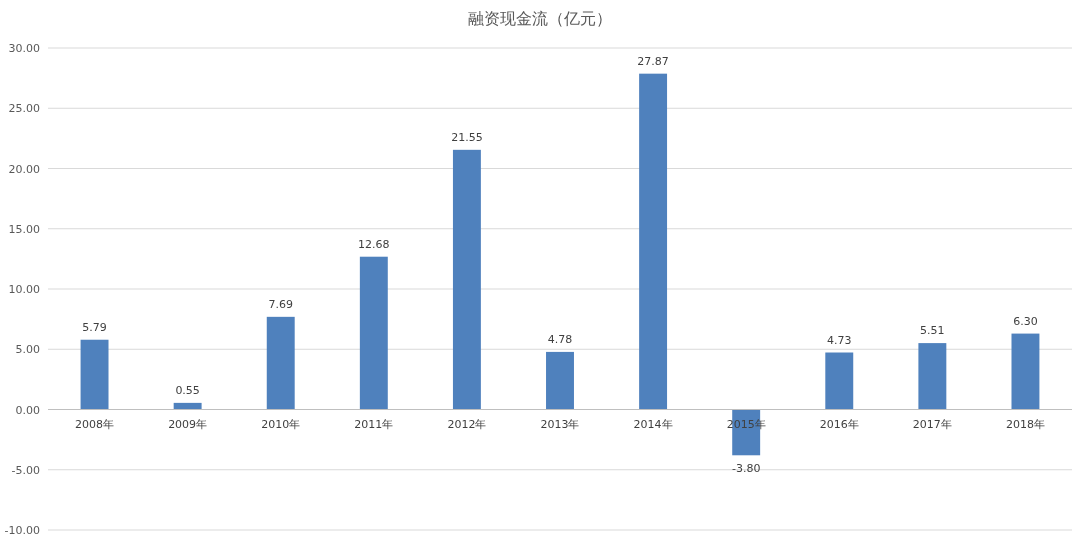 The width and height of the screenshot is (1080, 543). I want to click on x-tick-label: 2013年, so click(560, 424).